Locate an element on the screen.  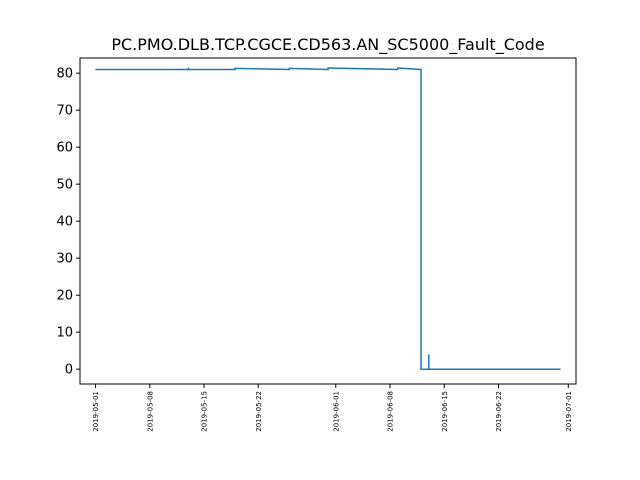
y-axis: 0 10 20 30 40 50 60 70 80 is located at coordinates (68, 222).